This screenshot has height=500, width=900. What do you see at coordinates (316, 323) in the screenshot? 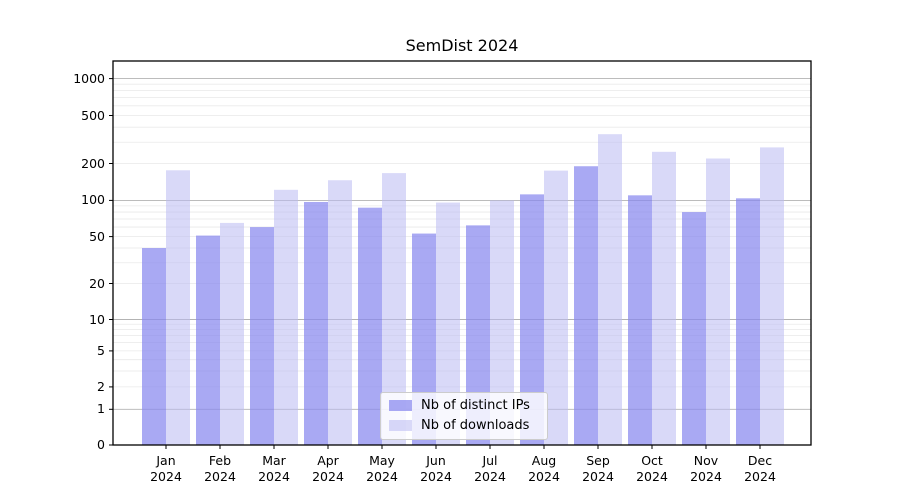
I see `bar-distinct-ips-apr` at bounding box center [316, 323].